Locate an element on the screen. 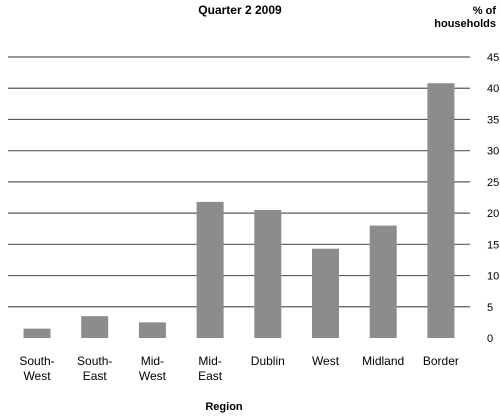 The image size is (500, 417). y-tick-label: 15 is located at coordinates (493, 245).